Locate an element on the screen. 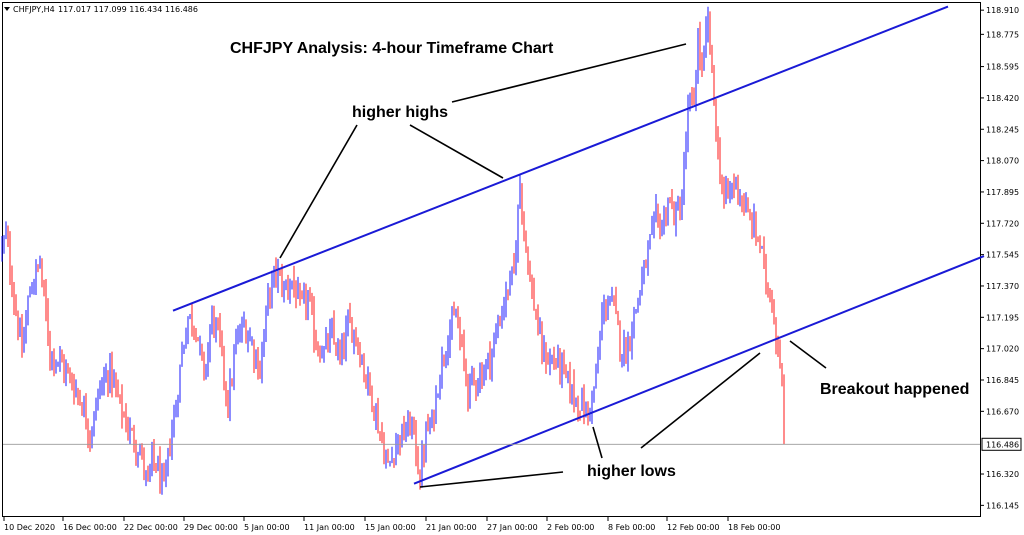 The width and height of the screenshot is (1024, 535). x-tick-label: 27 Jan 00:00 is located at coordinates (512, 527).